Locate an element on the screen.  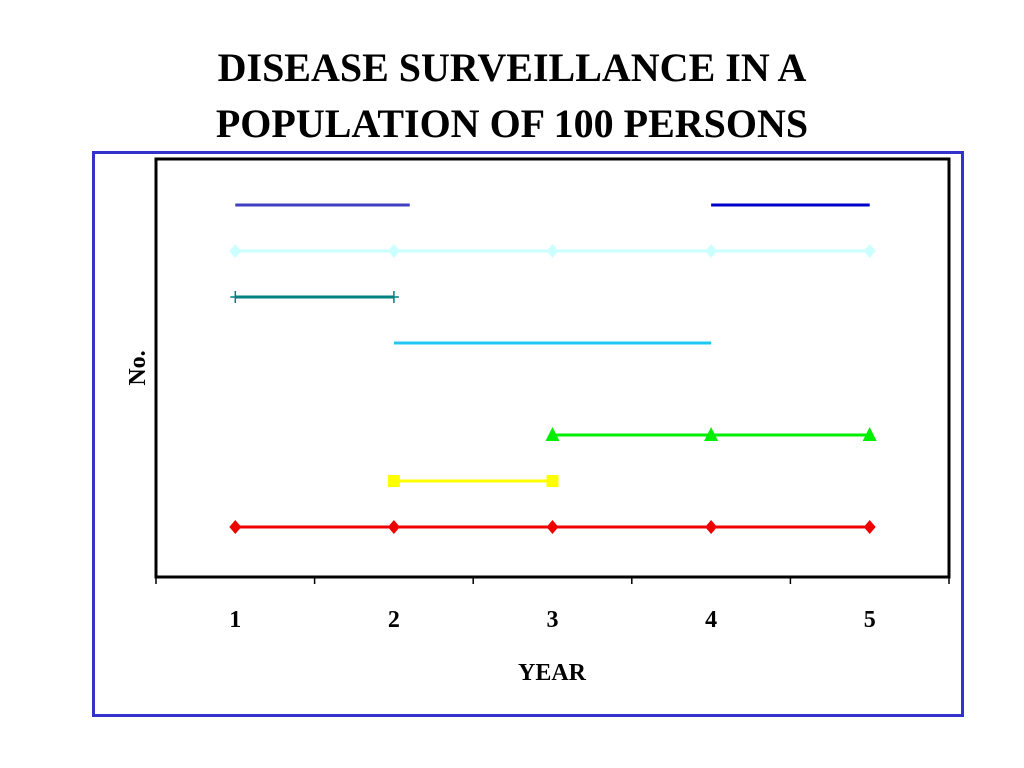
x-tick-label: 5 is located at coordinates (870, 620).